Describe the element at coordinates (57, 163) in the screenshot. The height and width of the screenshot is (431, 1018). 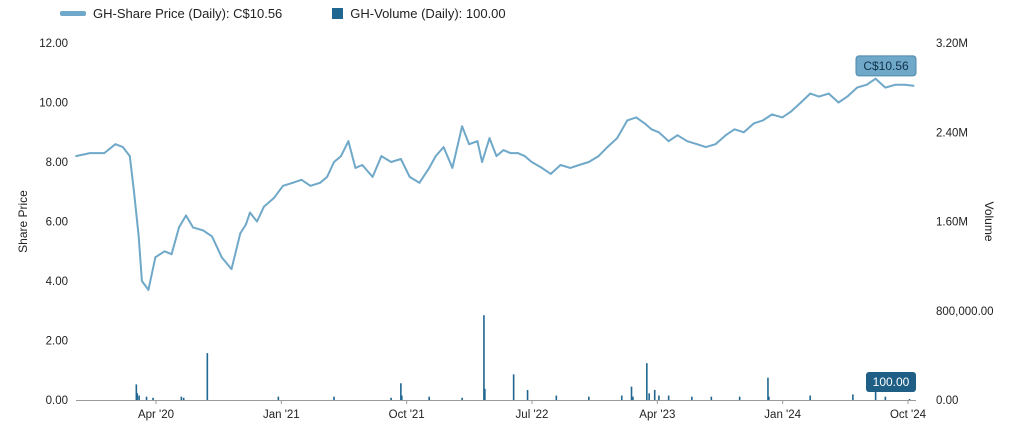
I see `y-tick-label: 8.00` at that location.